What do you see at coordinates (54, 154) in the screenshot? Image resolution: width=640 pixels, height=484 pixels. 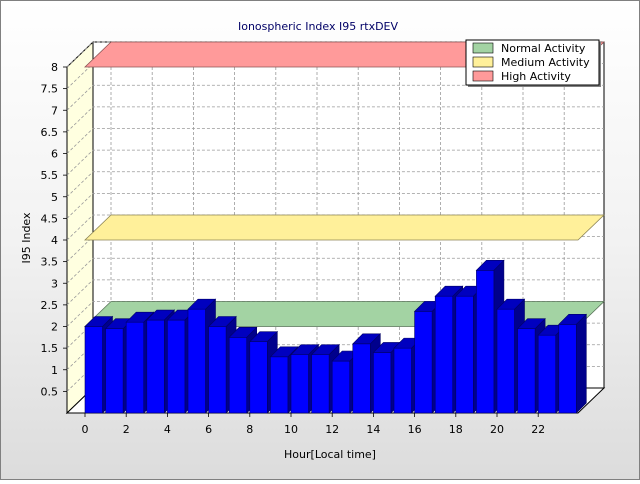 I see `y-tick-label: 6` at bounding box center [54, 154].